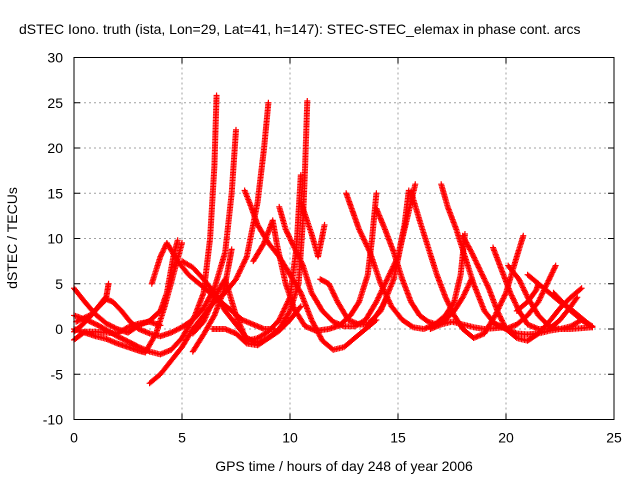  What do you see at coordinates (290, 438) in the screenshot?
I see `x-tick-label: 10` at bounding box center [290, 438].